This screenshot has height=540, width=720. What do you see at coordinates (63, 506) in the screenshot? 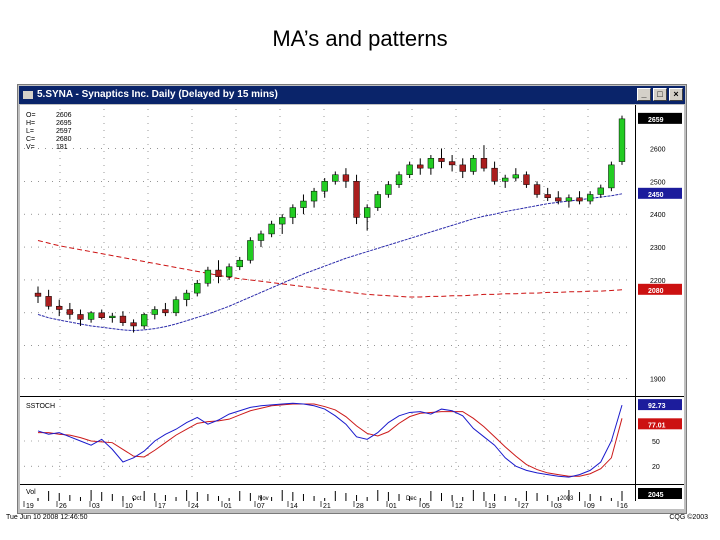
I see `date-tick-label: 26` at bounding box center [63, 506].